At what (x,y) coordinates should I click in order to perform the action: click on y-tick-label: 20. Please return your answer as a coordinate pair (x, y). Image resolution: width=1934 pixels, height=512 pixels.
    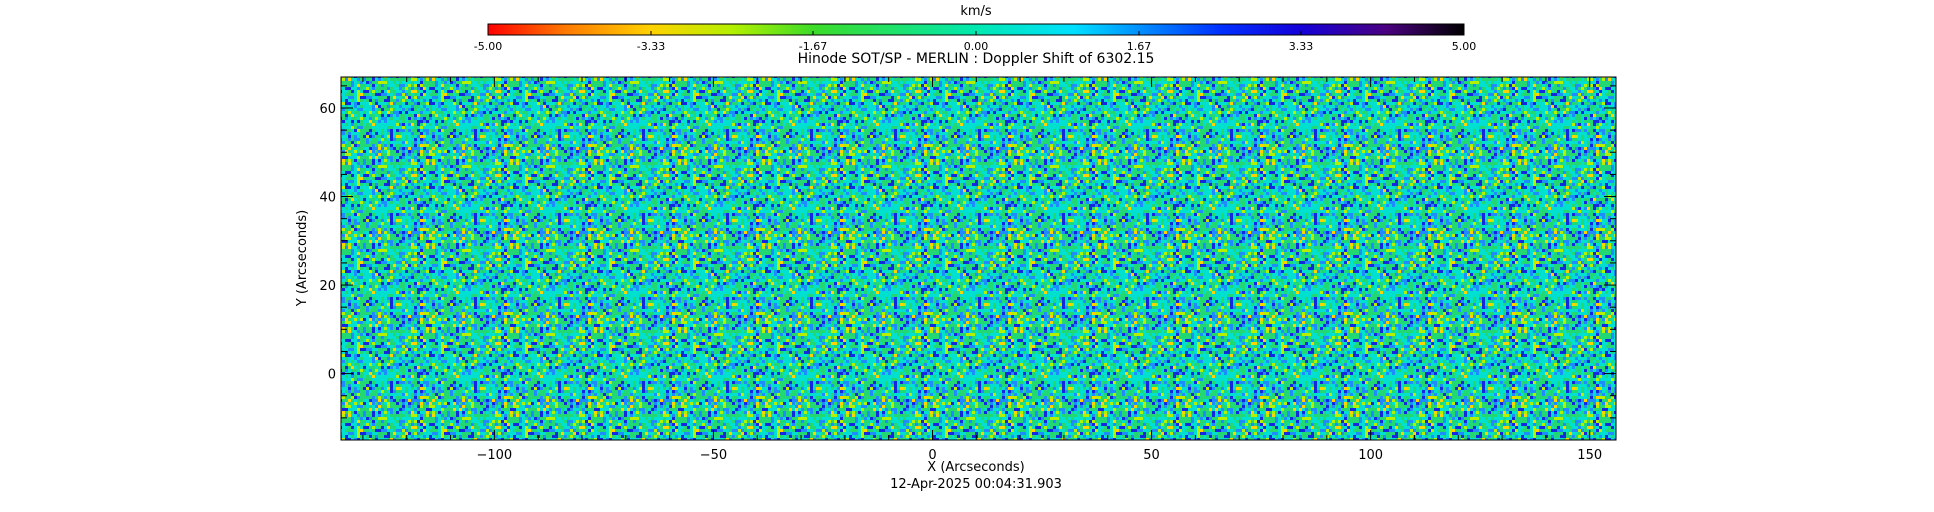
    Looking at the image, I should click on (327, 286).